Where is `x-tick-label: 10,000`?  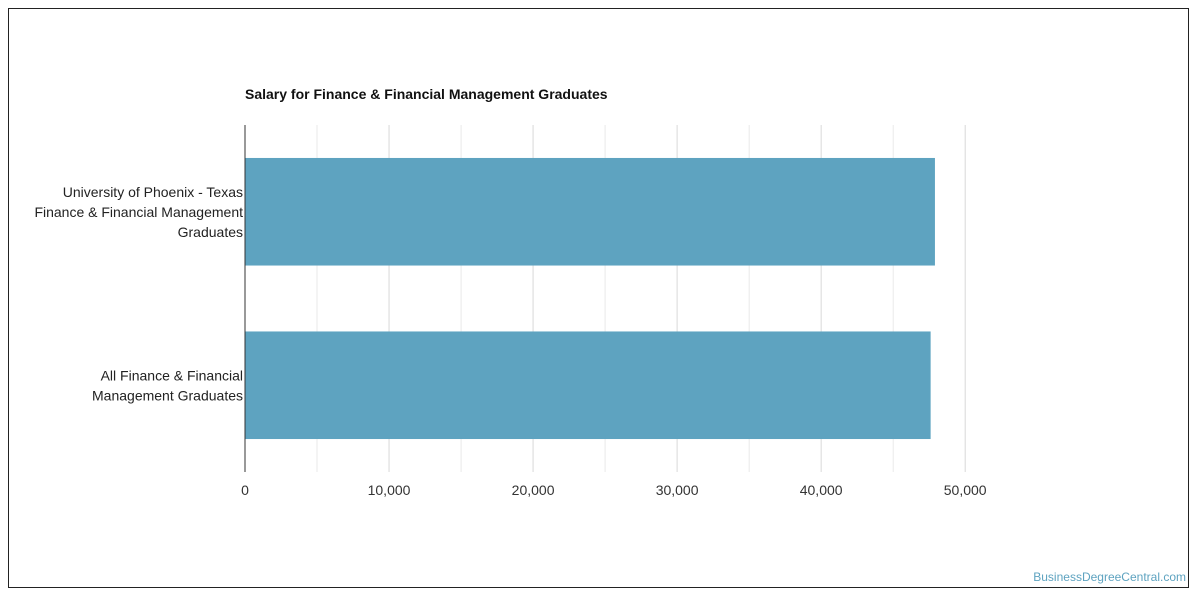 x-tick-label: 10,000 is located at coordinates (389, 490).